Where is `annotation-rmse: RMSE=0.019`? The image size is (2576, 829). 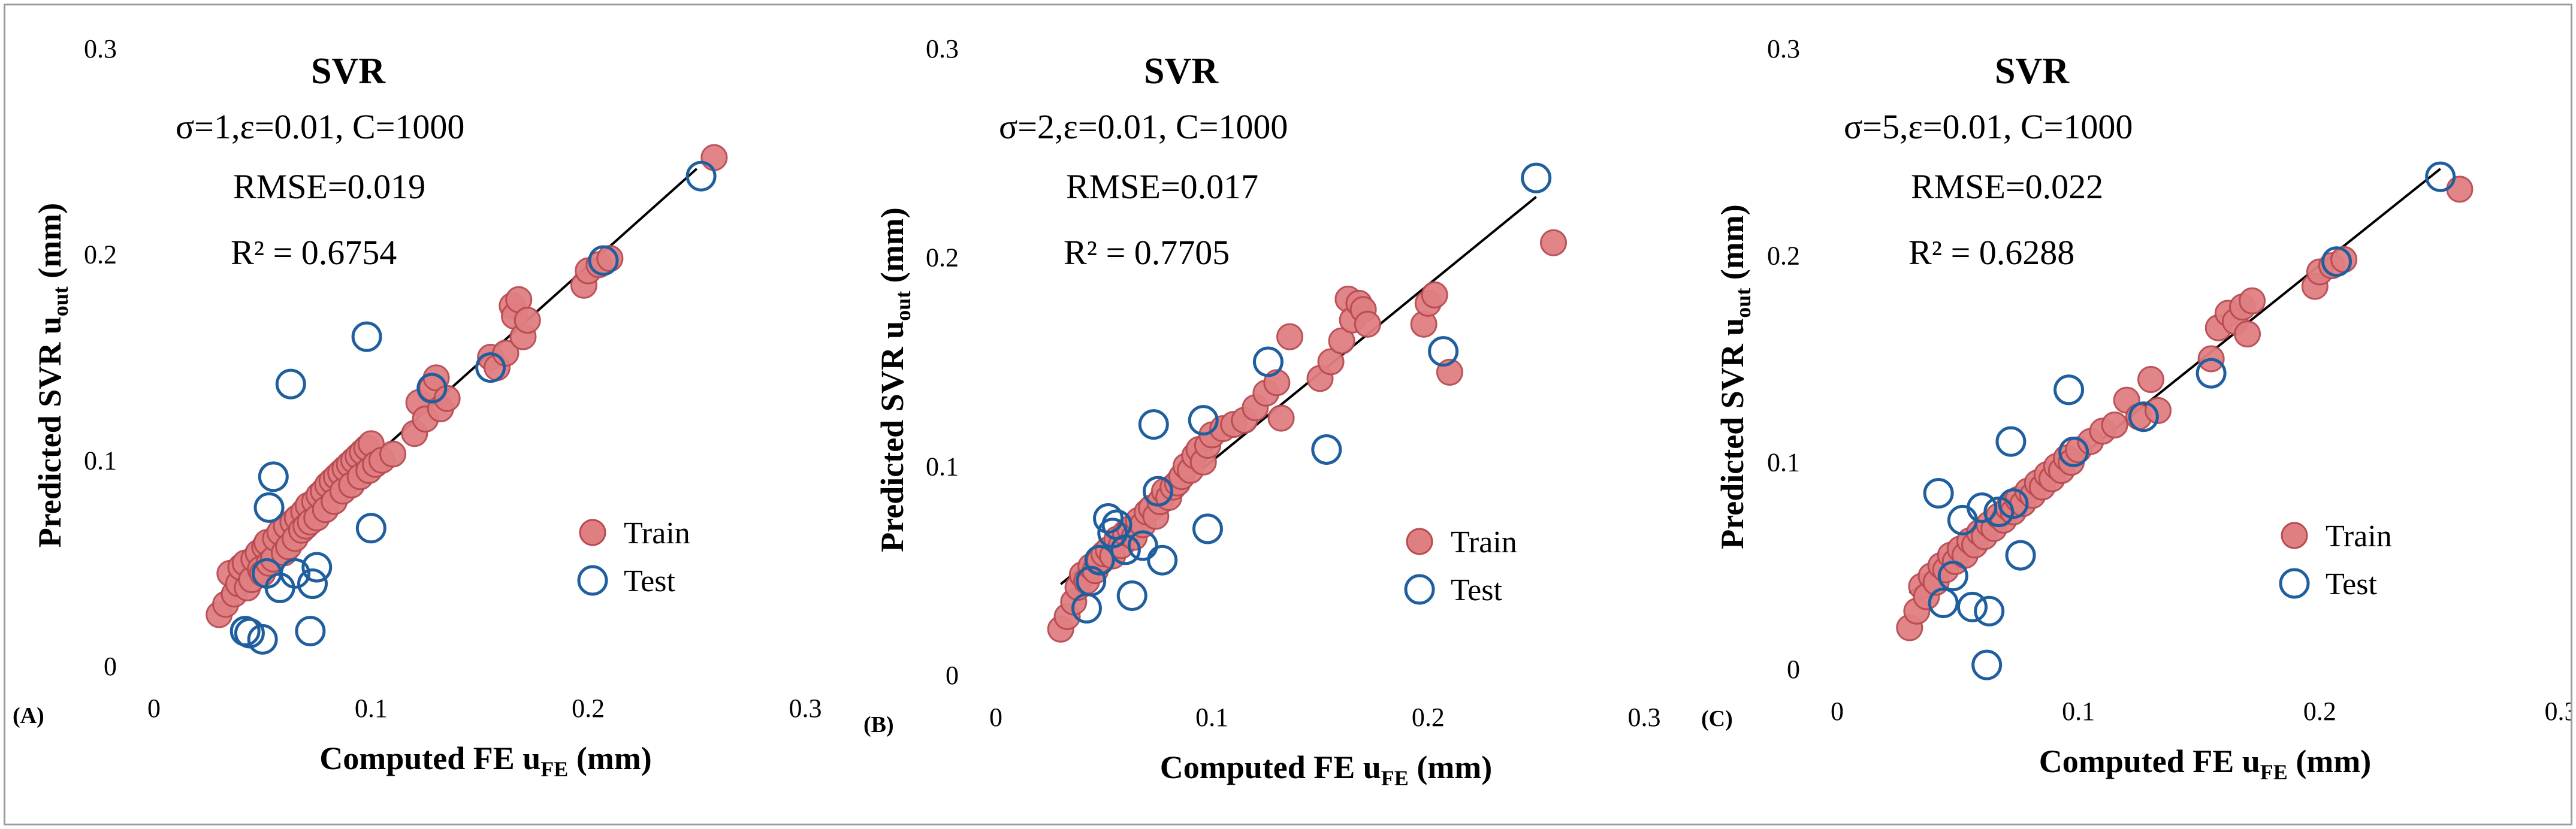
annotation-rmse: RMSE=0.019 is located at coordinates (329, 187).